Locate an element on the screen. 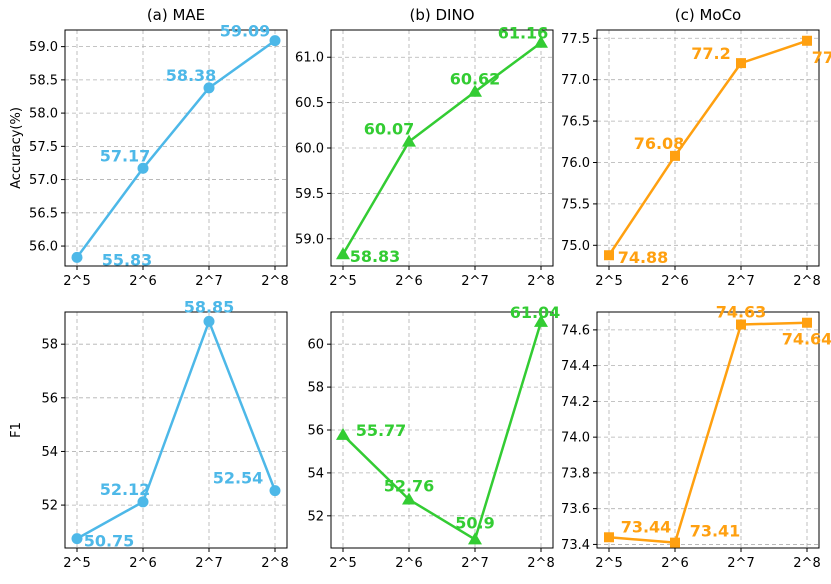  panel-title: (a) MAE is located at coordinates (176, 15).